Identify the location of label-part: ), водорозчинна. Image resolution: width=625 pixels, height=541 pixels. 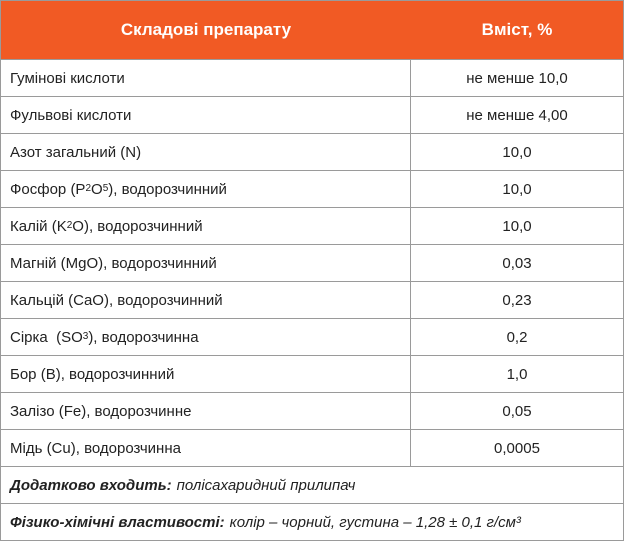
(143, 337).